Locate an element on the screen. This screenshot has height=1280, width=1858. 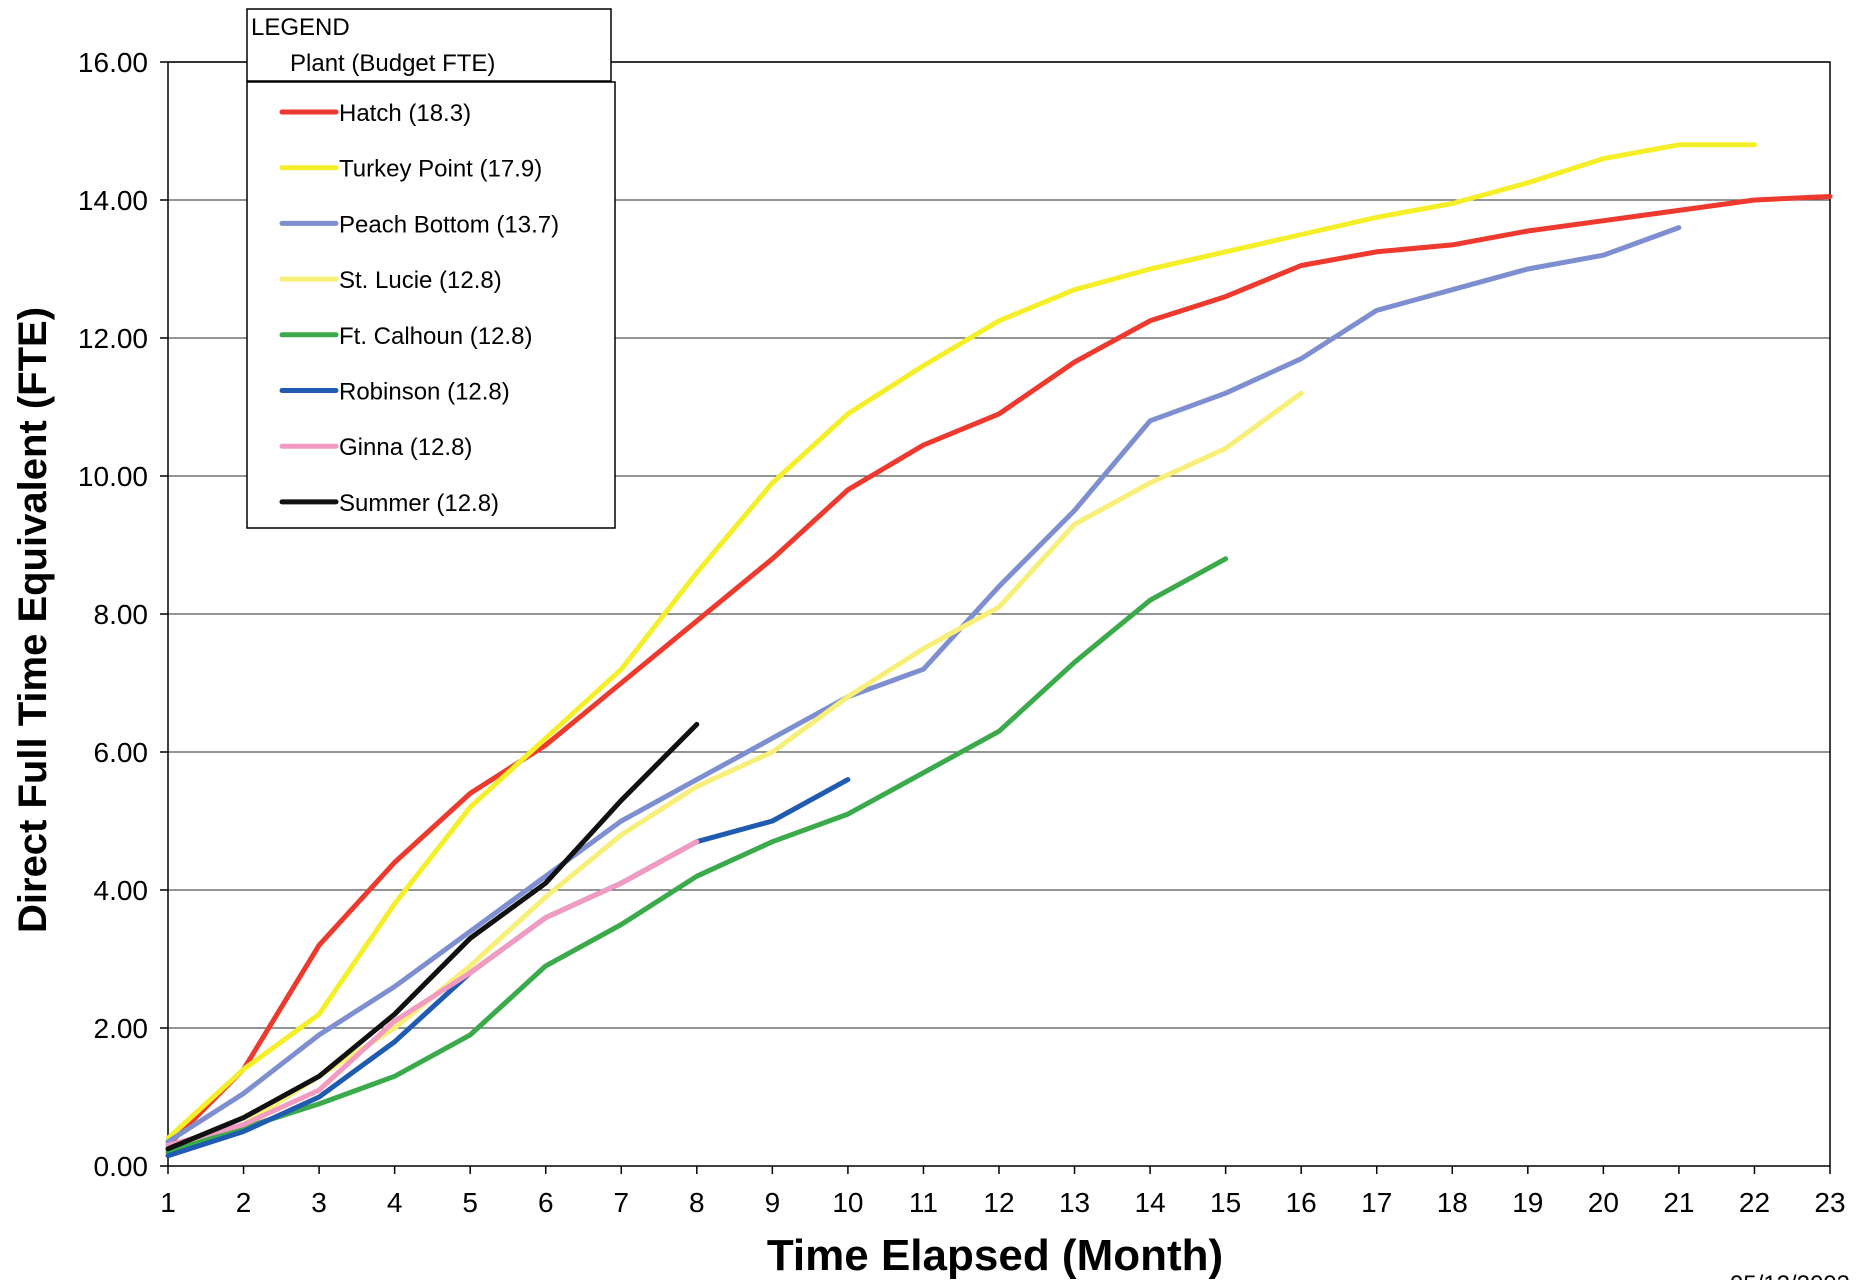
series-line-robinson is located at coordinates (508, 968).